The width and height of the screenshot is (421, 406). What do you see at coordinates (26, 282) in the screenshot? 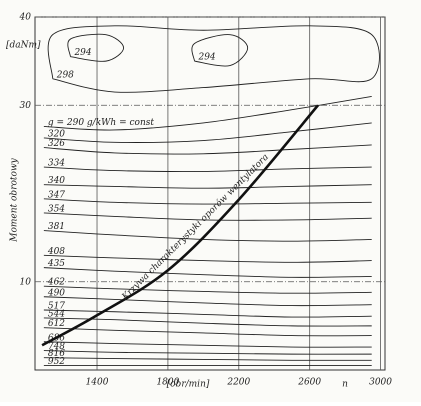
I see `y-tick-label: 10` at bounding box center [26, 282].